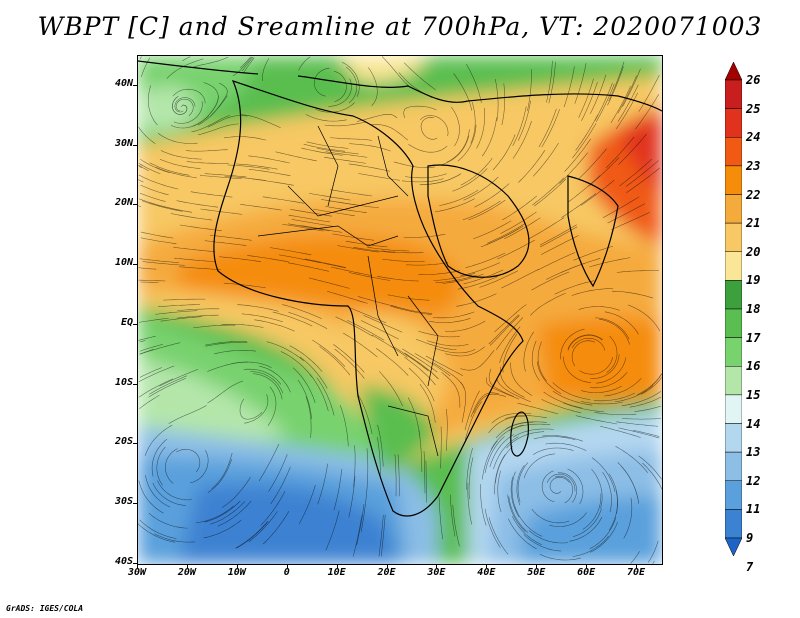  I want to click on lon-tick-label: 0, so click(286, 572).